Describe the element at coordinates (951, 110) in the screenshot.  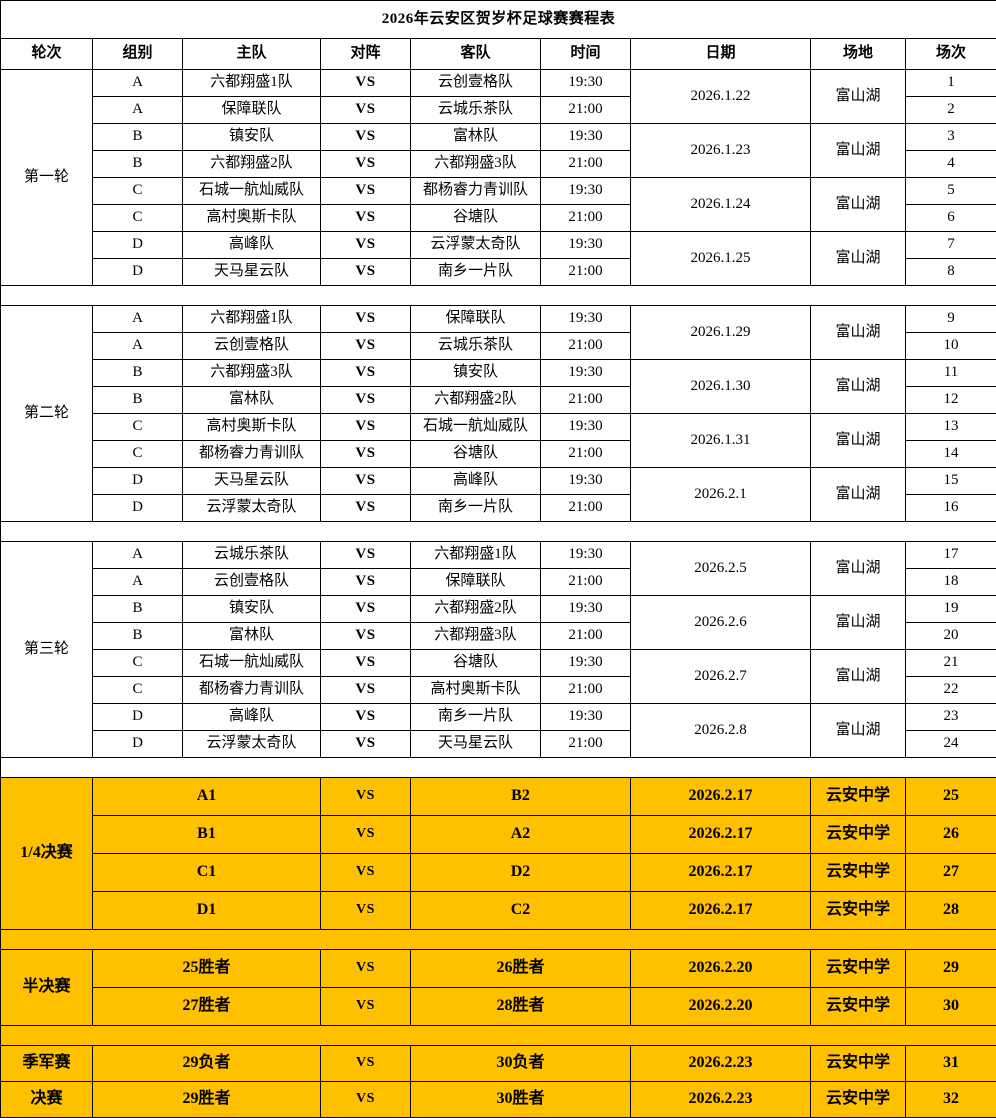
I see `cell-match-no: 2` at that location.